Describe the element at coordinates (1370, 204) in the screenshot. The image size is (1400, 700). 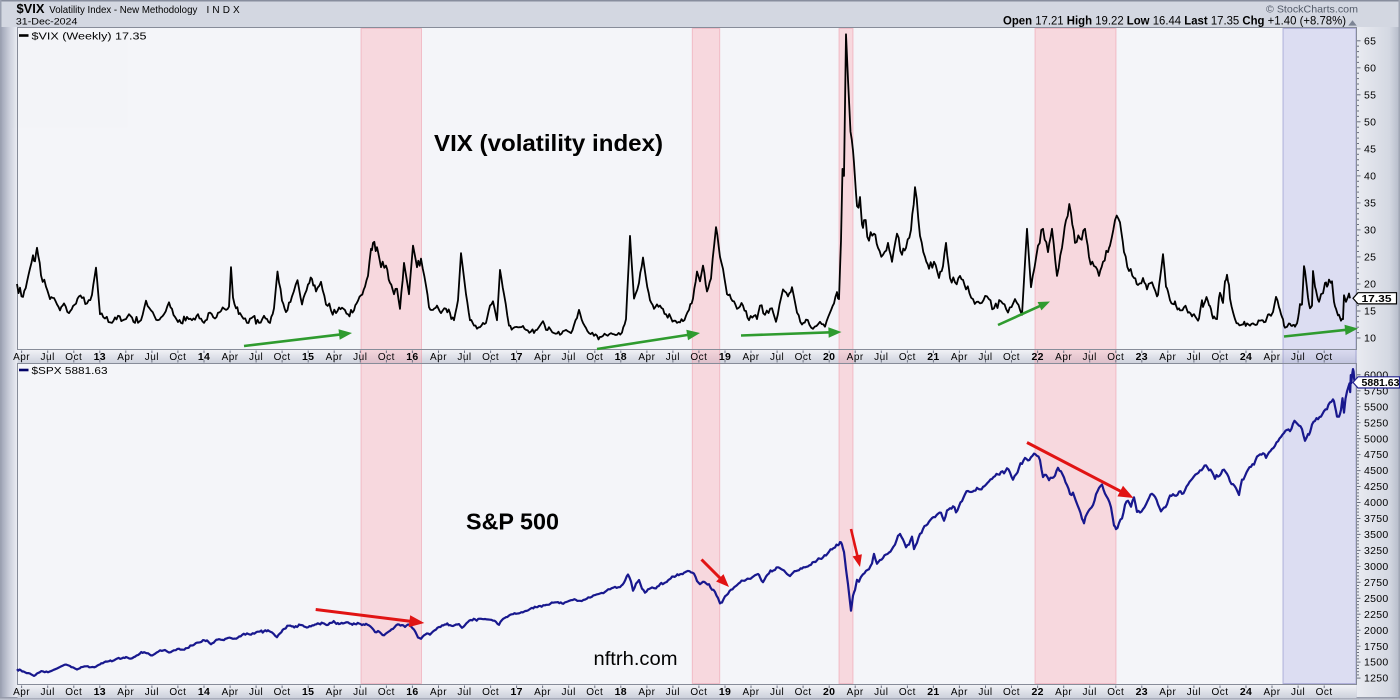
I see `svg-text: 35` at that location.